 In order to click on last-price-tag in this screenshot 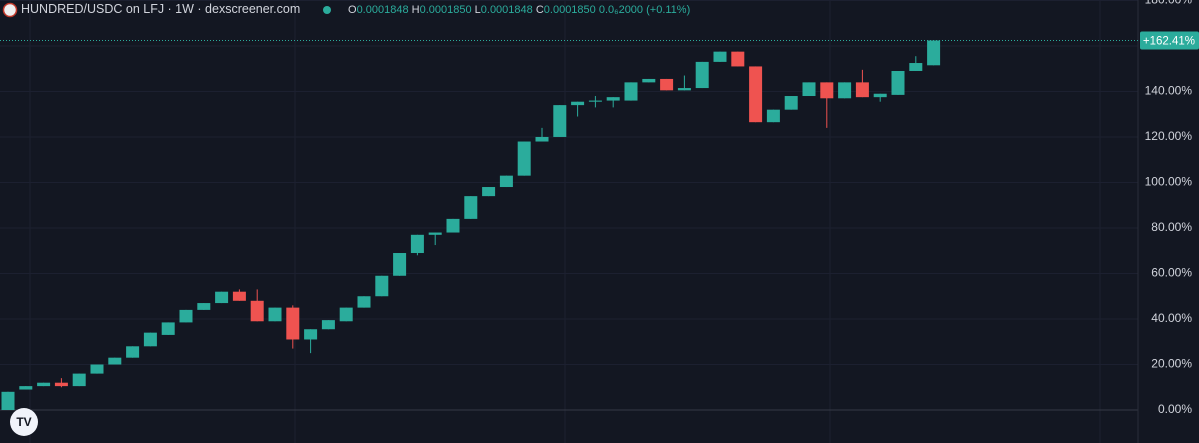, I will do `click(1169, 40)`.